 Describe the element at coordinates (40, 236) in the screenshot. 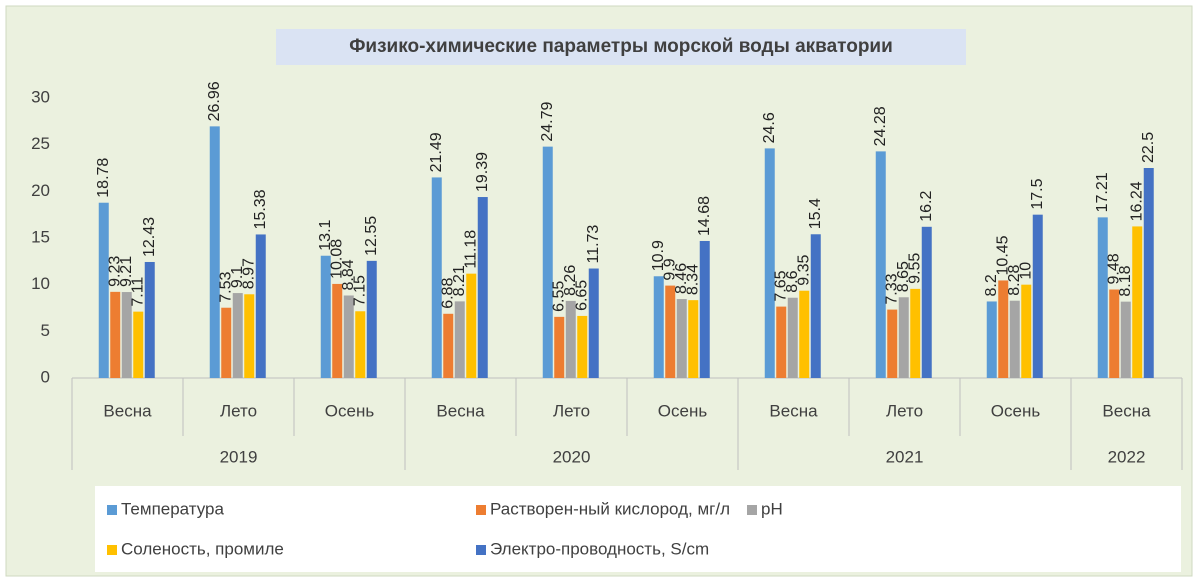

I see `y-tick-label: 15` at that location.